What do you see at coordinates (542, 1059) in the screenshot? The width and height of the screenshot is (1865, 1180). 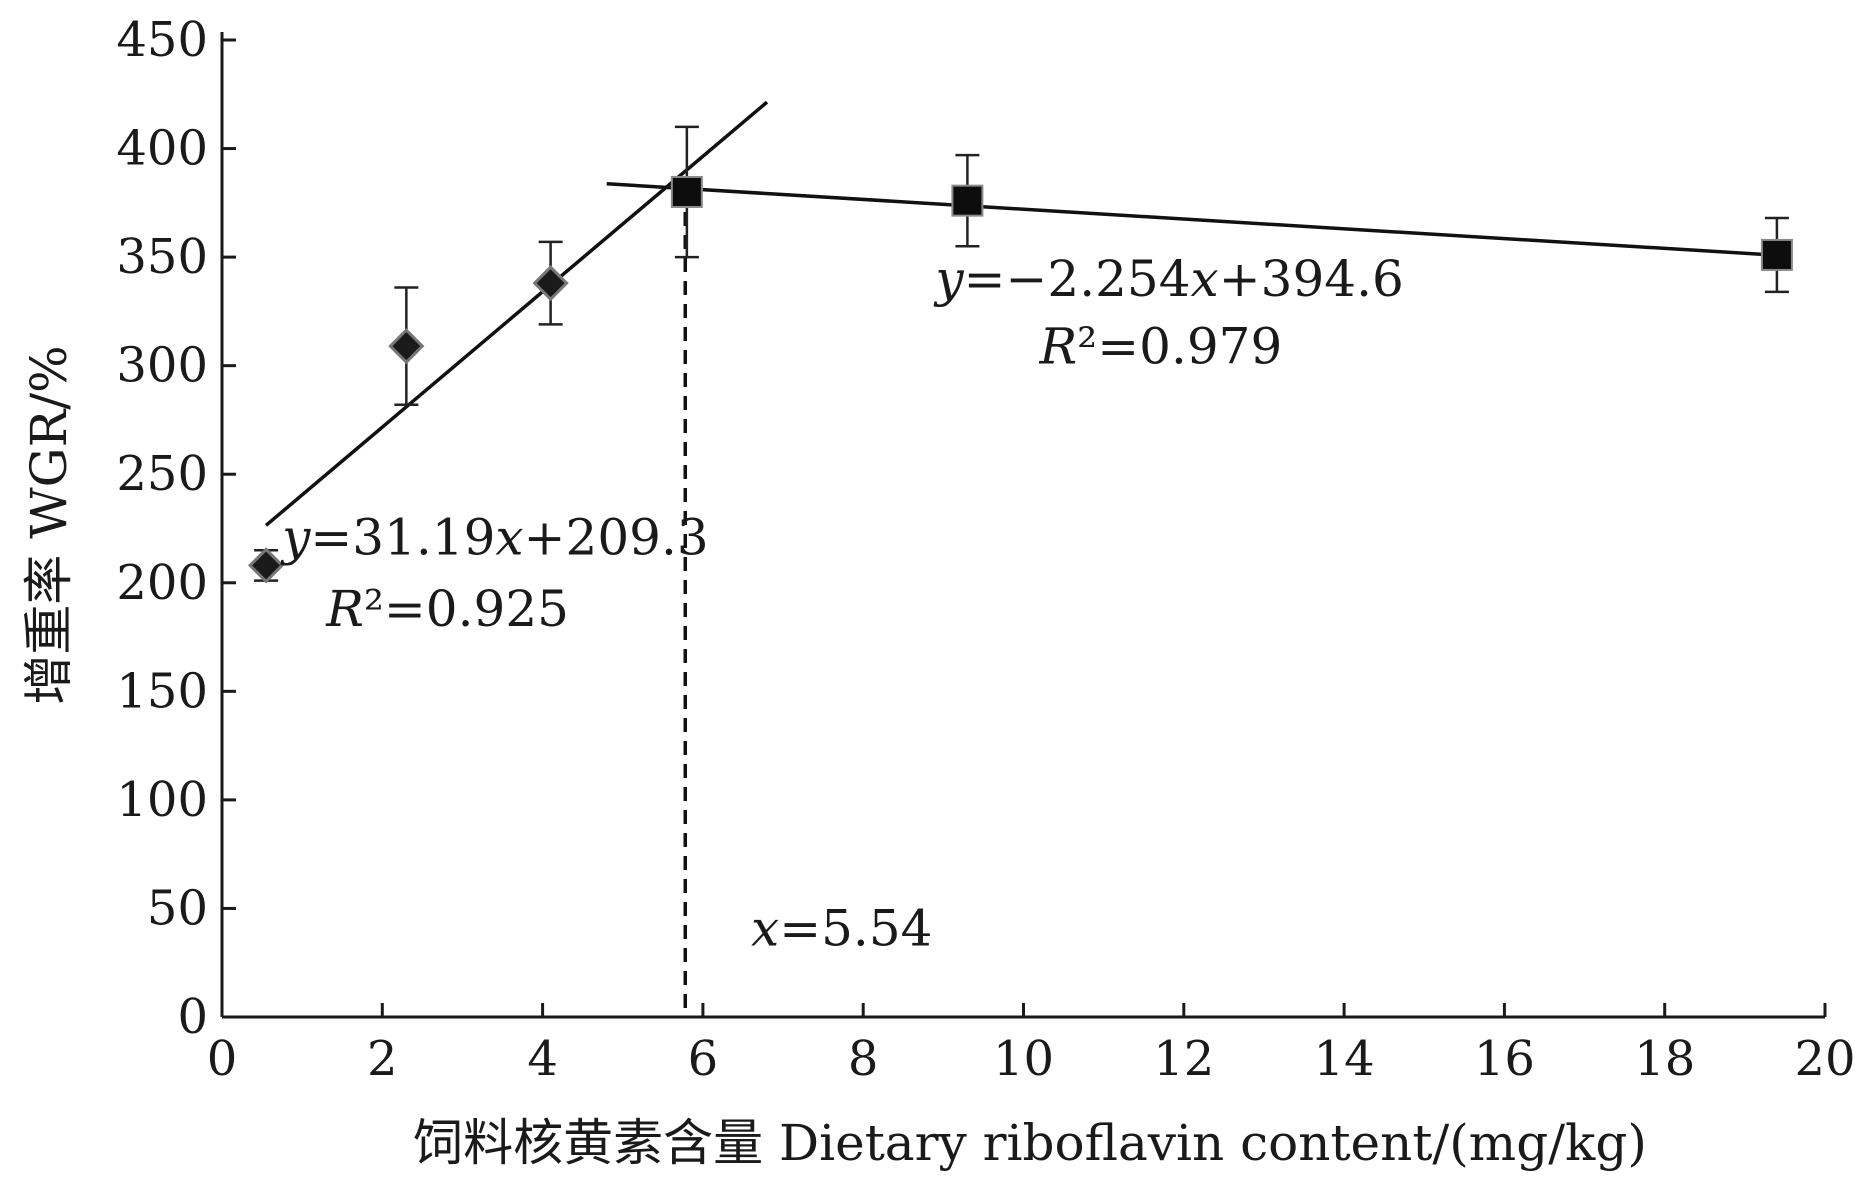 I see `x-tick-label: 4` at bounding box center [542, 1059].